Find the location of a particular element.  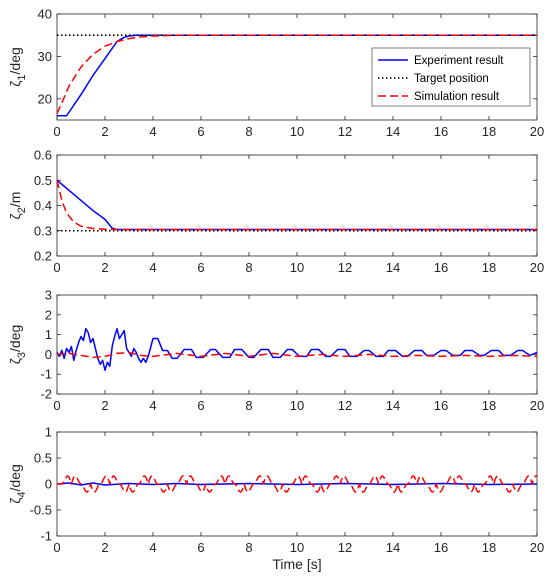

panel-3-series-simulation-result is located at coordinates (297, 355).